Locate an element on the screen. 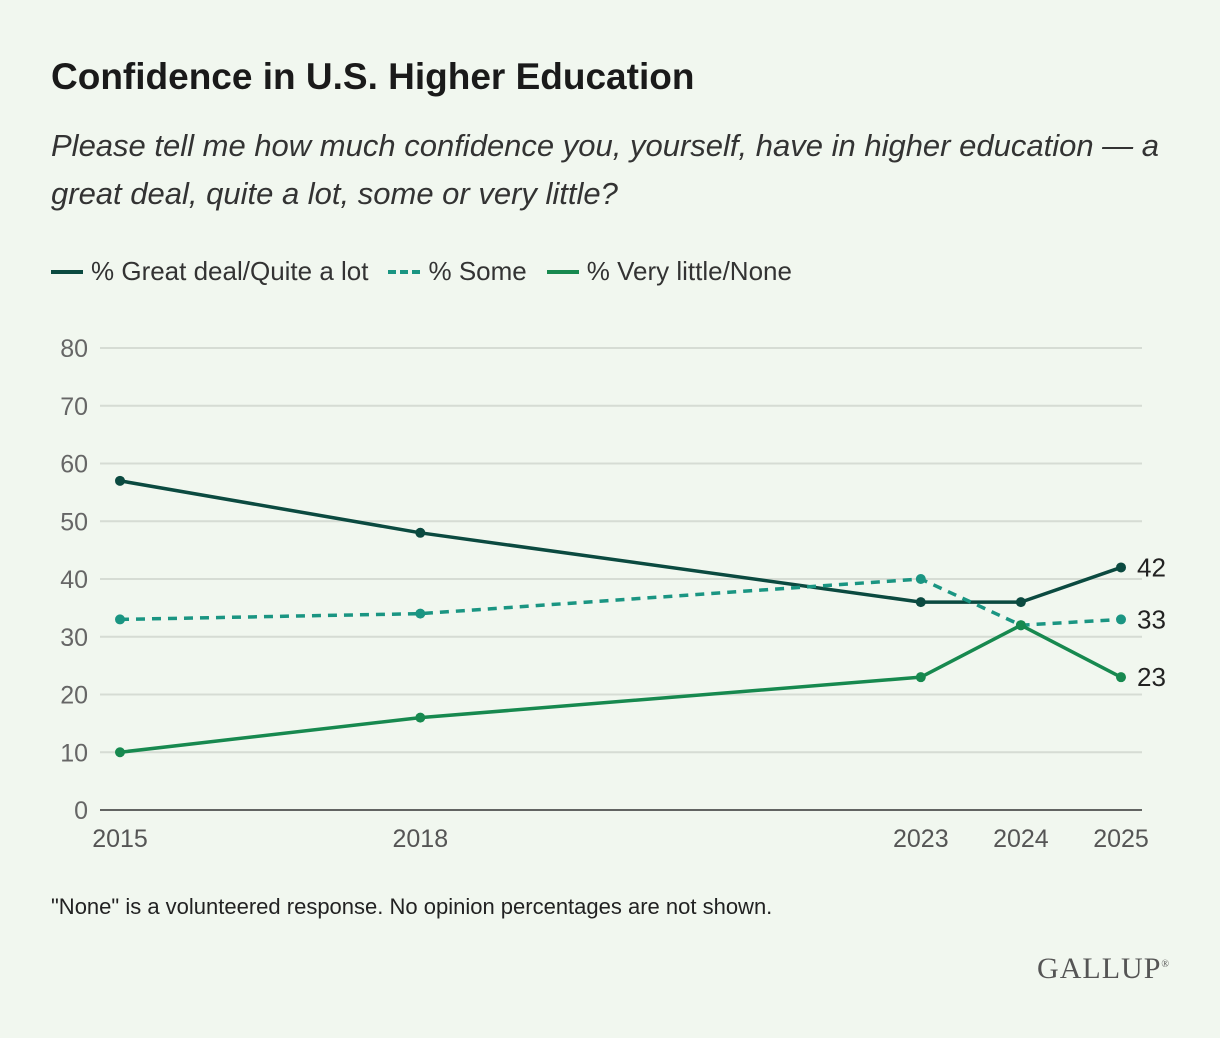  x-tick-label: 2023 is located at coordinates (921, 839).